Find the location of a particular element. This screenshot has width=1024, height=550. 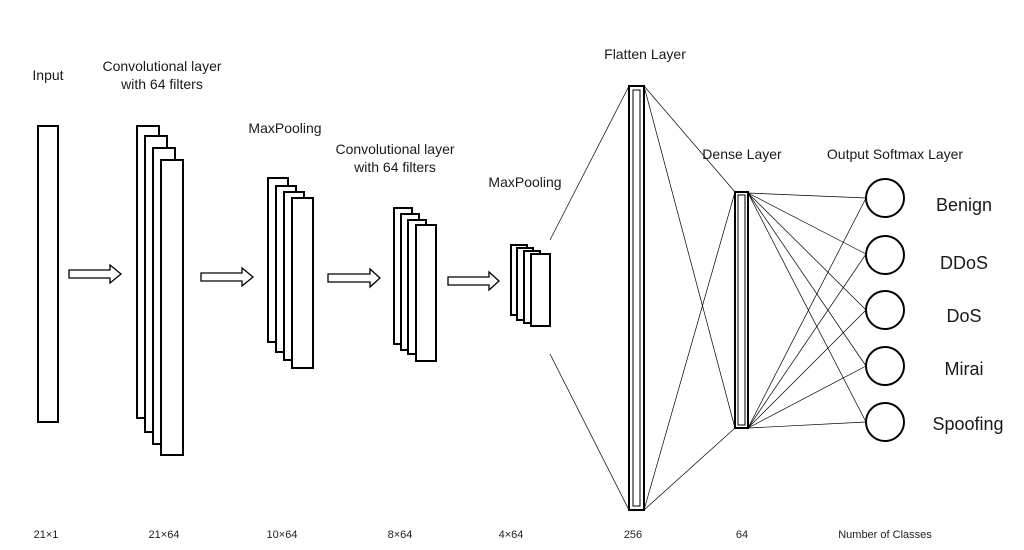

class-label-dos: DoS is located at coordinates (964, 316).